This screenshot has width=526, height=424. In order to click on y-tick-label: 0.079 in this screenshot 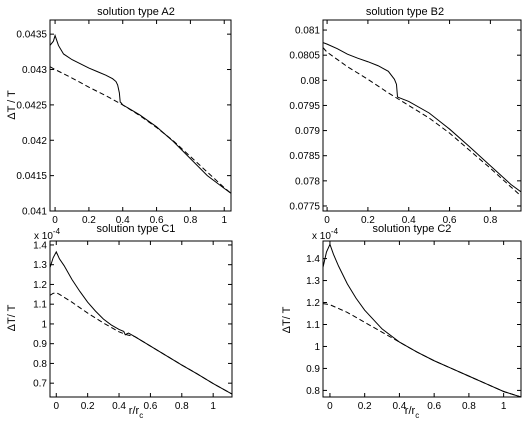, I will do `click(307, 131)`.